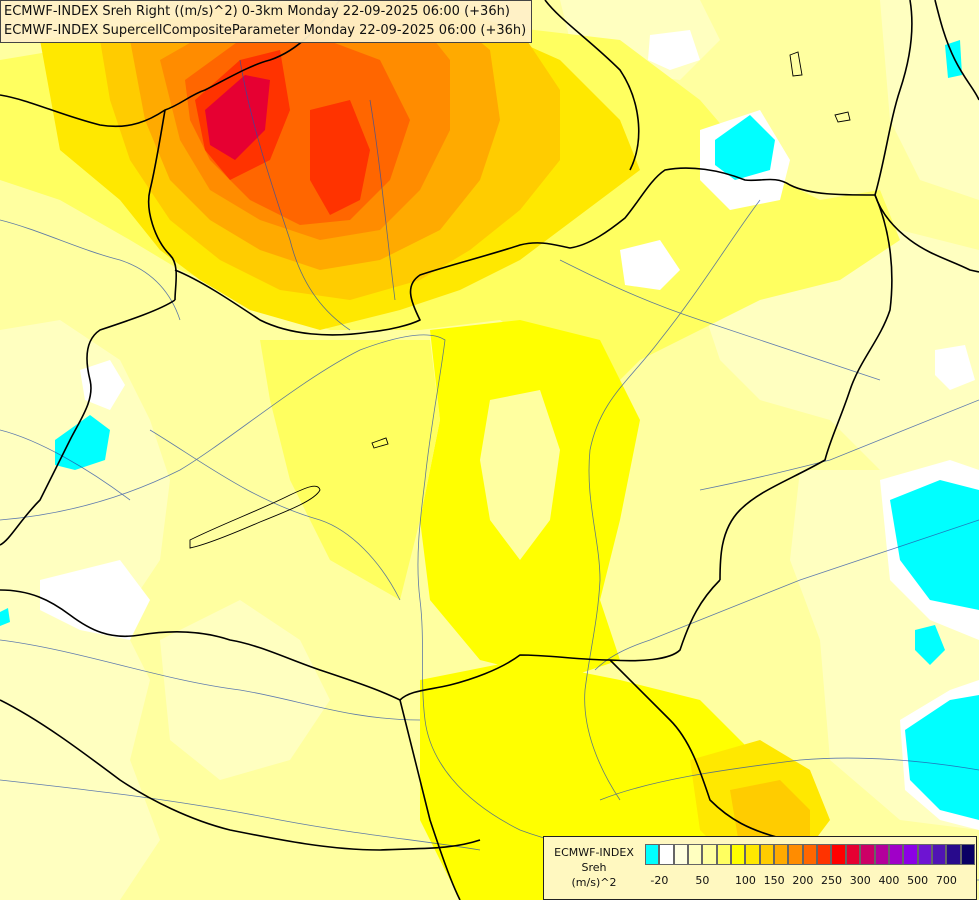 This screenshot has height=900, width=979. Describe the element at coordinates (162, 205) in the screenshot. I see `border-at-sk` at that location.